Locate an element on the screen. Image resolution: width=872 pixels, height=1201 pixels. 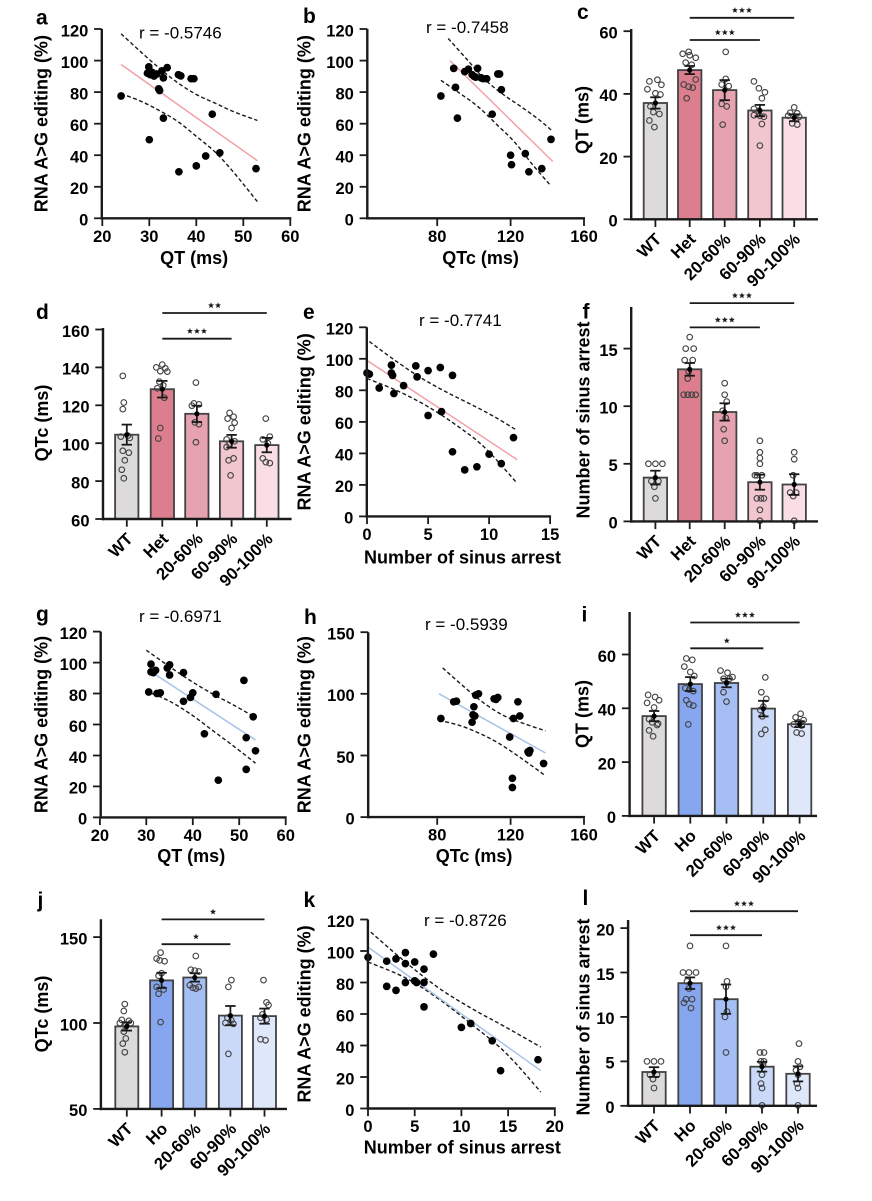
svg-text: r = -0.5939 is located at coordinates (466, 624).